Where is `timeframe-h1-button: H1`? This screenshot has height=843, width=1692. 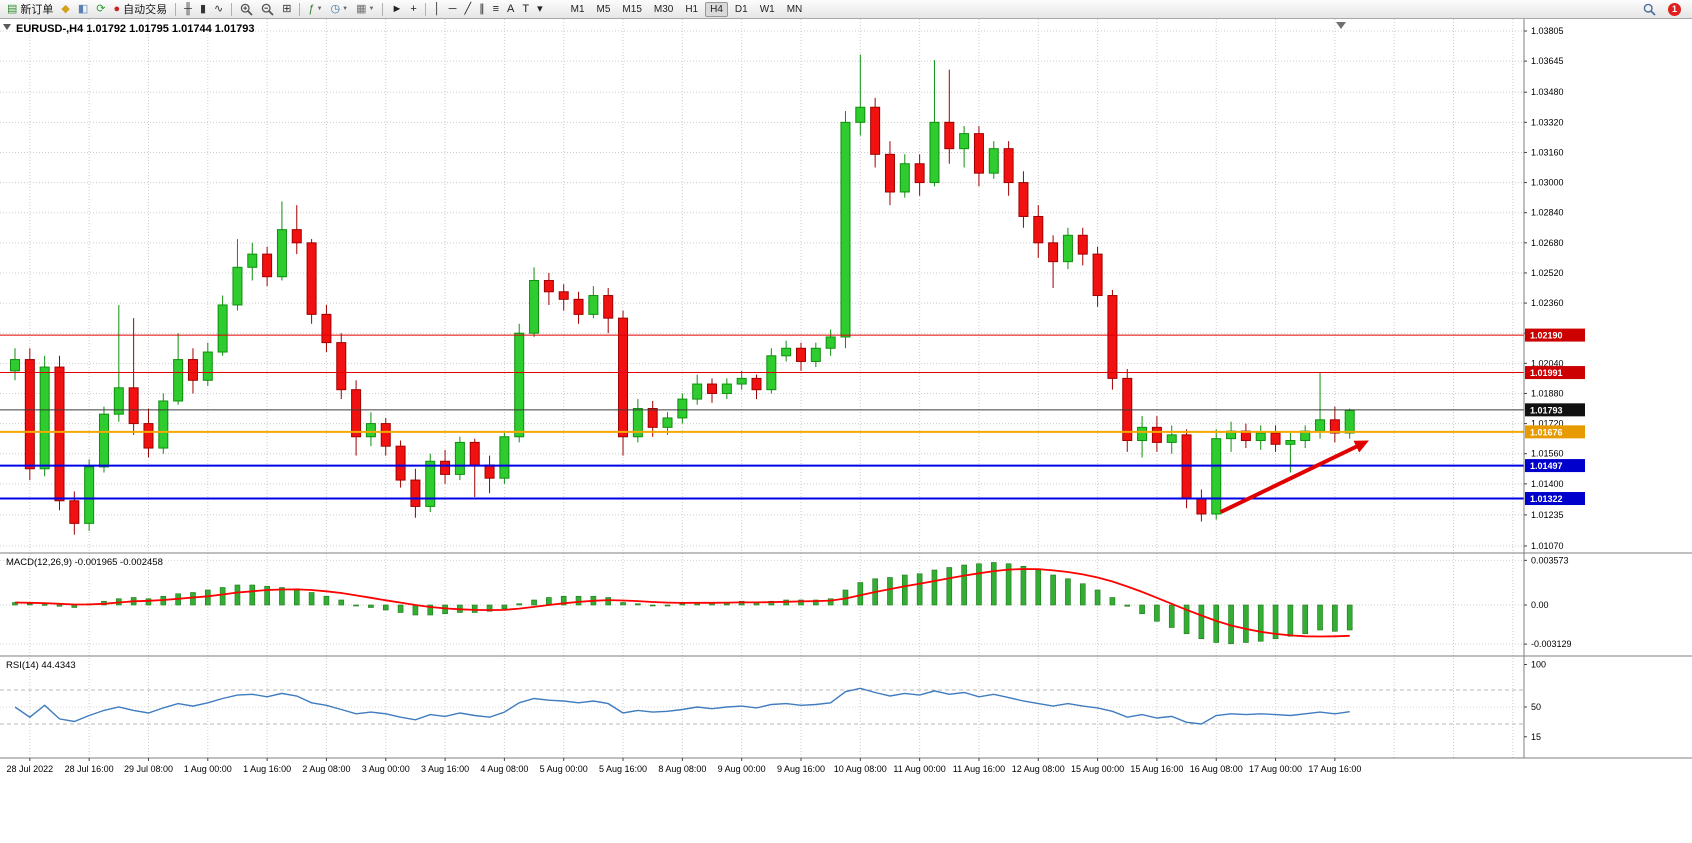
timeframe-h1-button: H1 is located at coordinates (692, 9).